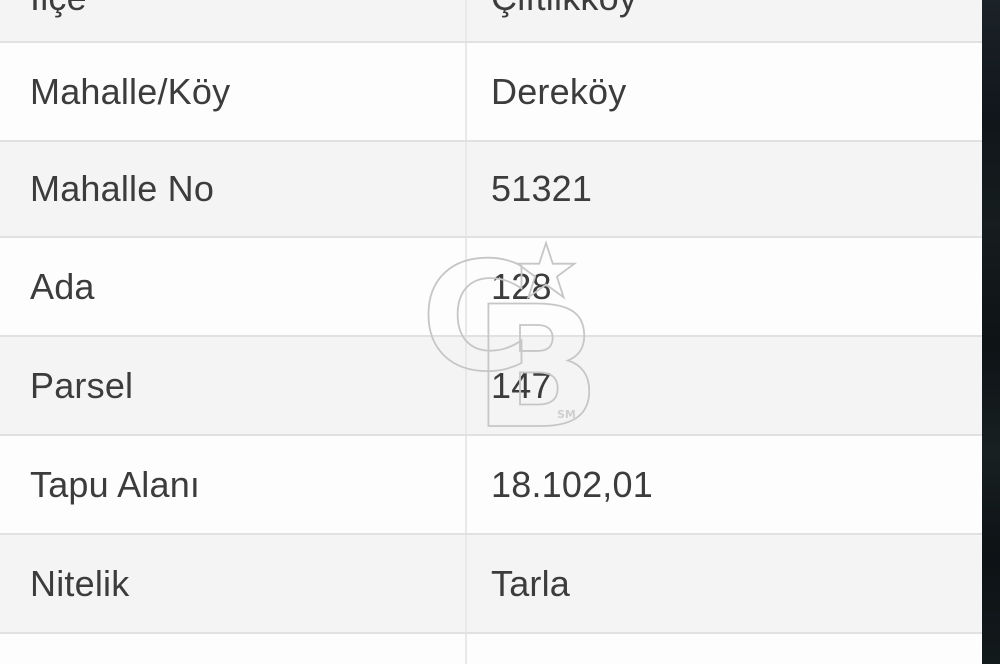 Image resolution: width=1000 pixels, height=664 pixels. I want to click on row-label: Mahalle/Köy, so click(130, 91).